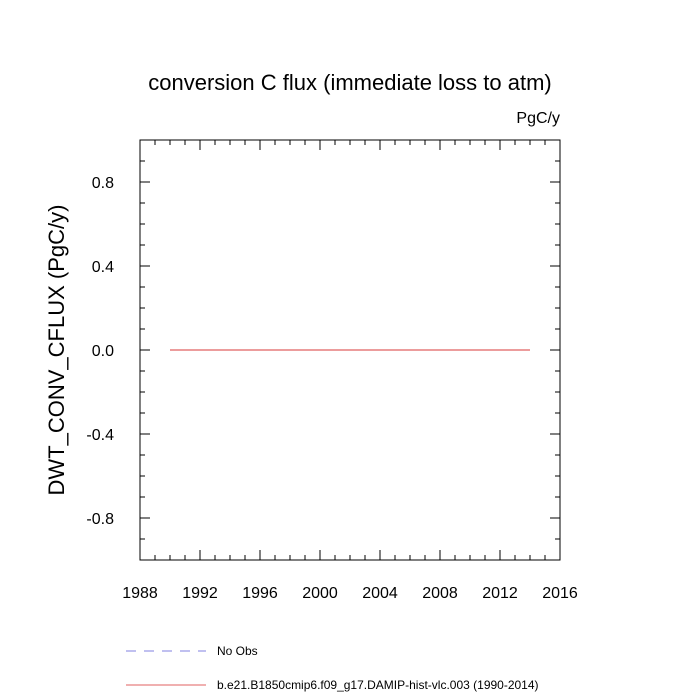 Image resolution: width=700 pixels, height=700 pixels. What do you see at coordinates (100, 519) in the screenshot?
I see `y-tick-label: -0.8` at bounding box center [100, 519].